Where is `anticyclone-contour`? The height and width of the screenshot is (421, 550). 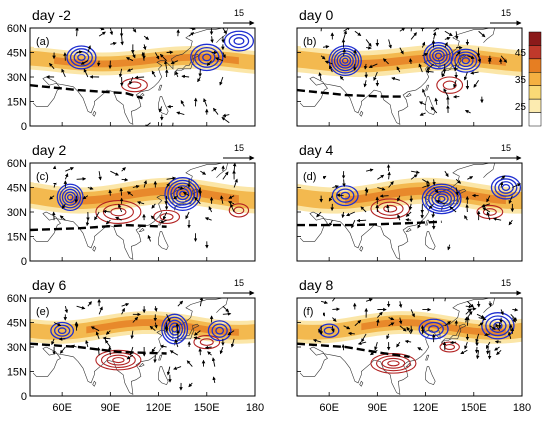 anticyclone-contour is located at coordinates (118, 212).